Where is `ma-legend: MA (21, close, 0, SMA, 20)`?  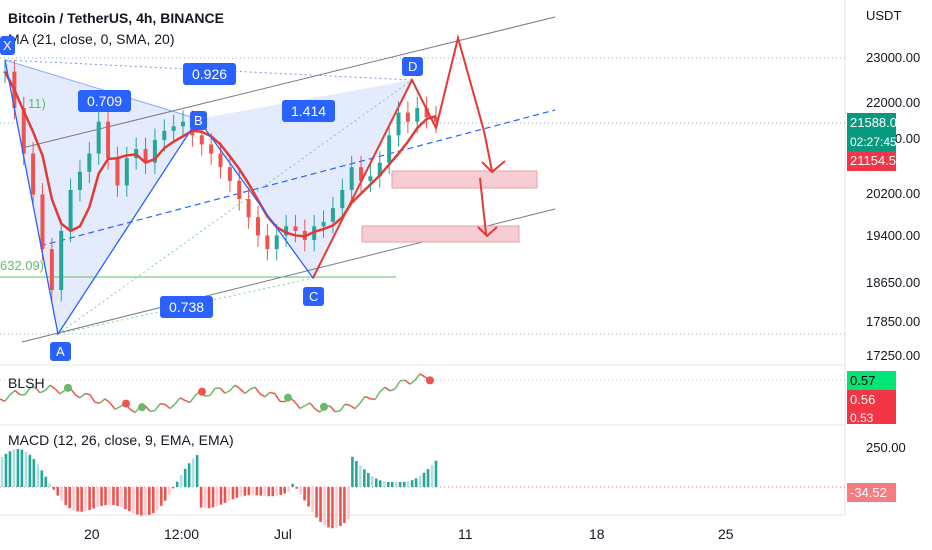
ma-legend: MA (21, close, 0, SMA, 20) is located at coordinates (91, 39).